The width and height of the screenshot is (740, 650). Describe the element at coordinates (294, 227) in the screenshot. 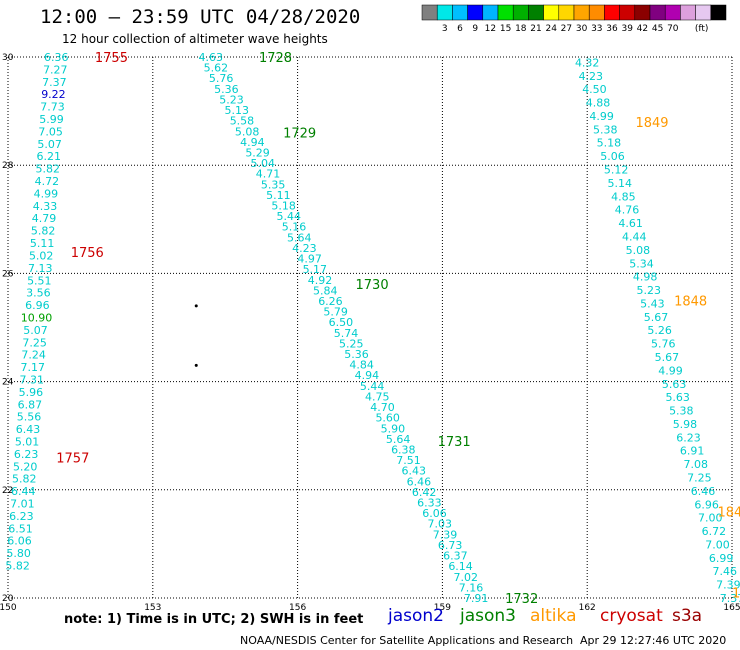

I see `swh-value: 5.16` at that location.